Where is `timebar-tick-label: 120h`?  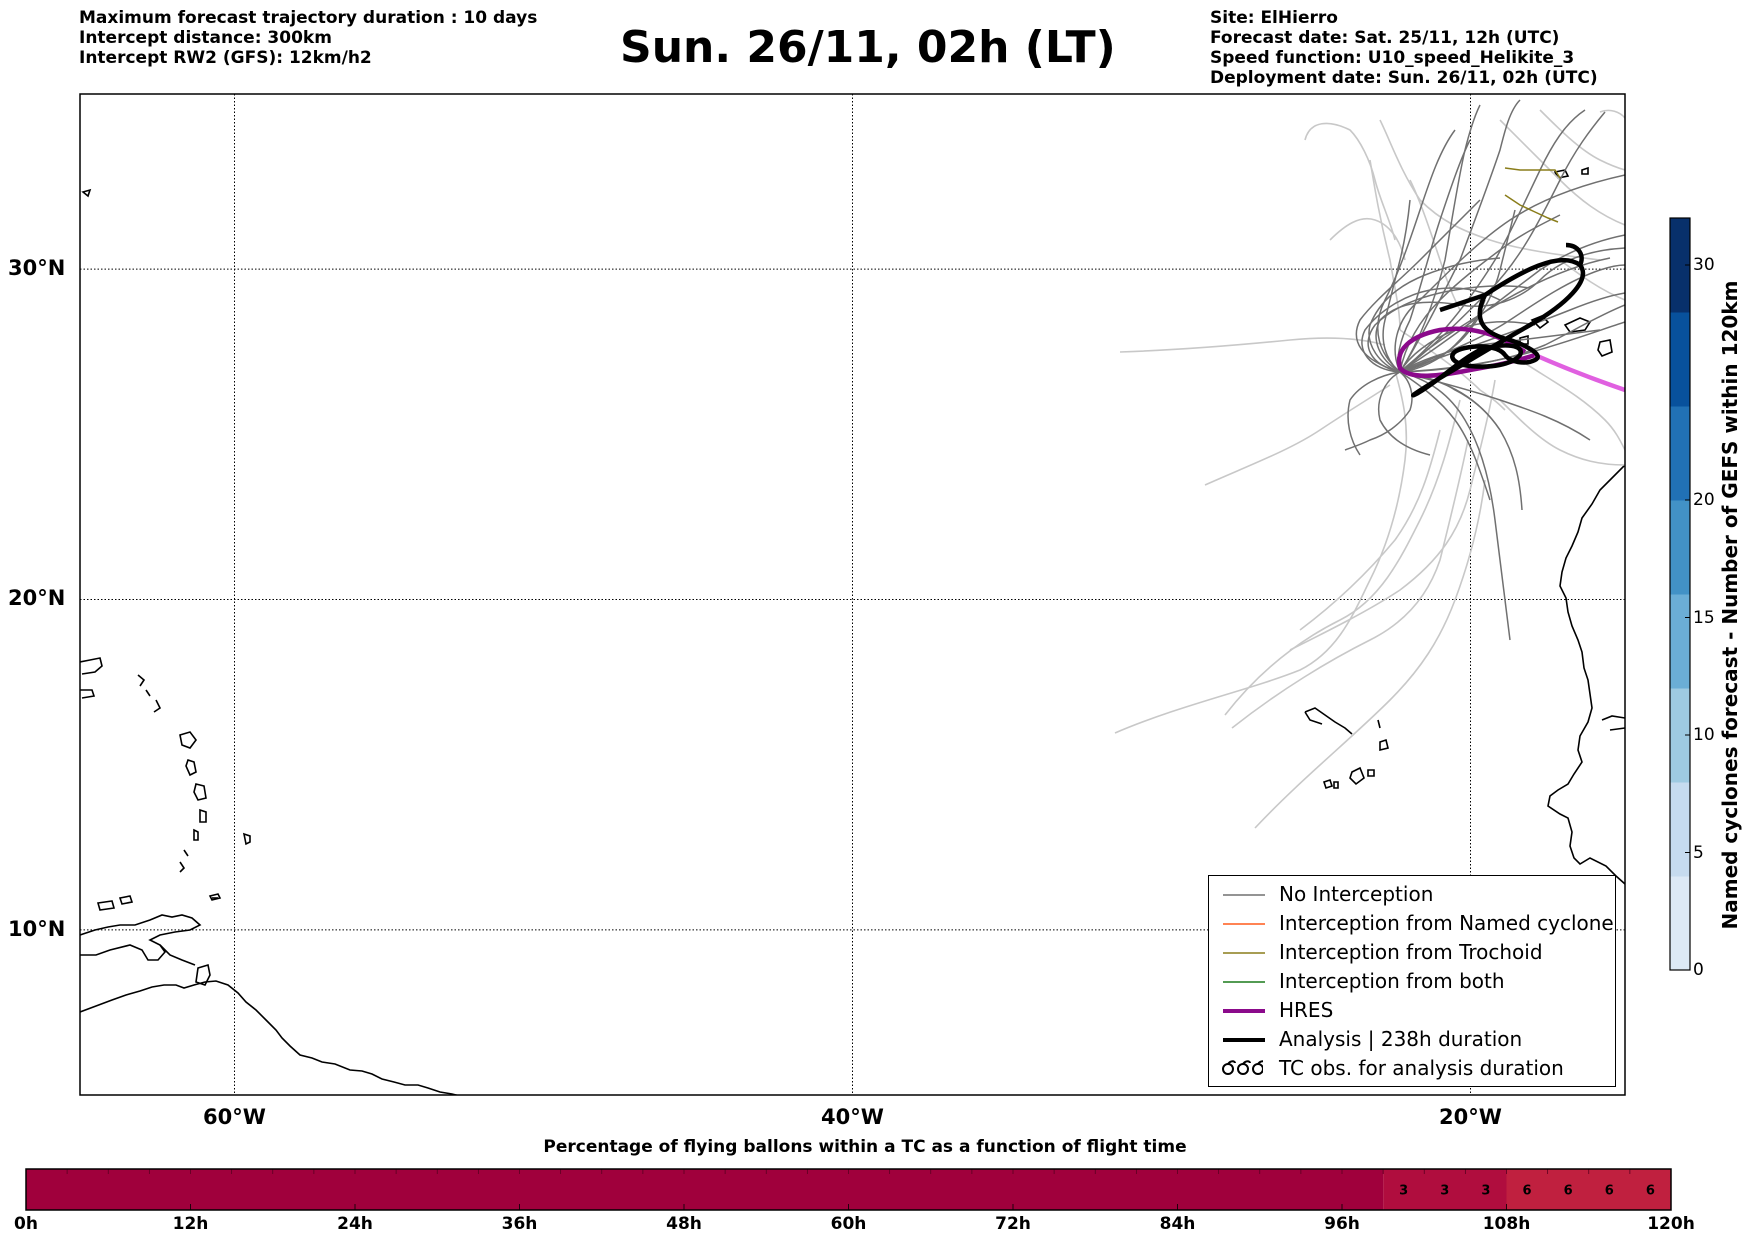 timebar-tick-label: 120h is located at coordinates (1671, 1224).